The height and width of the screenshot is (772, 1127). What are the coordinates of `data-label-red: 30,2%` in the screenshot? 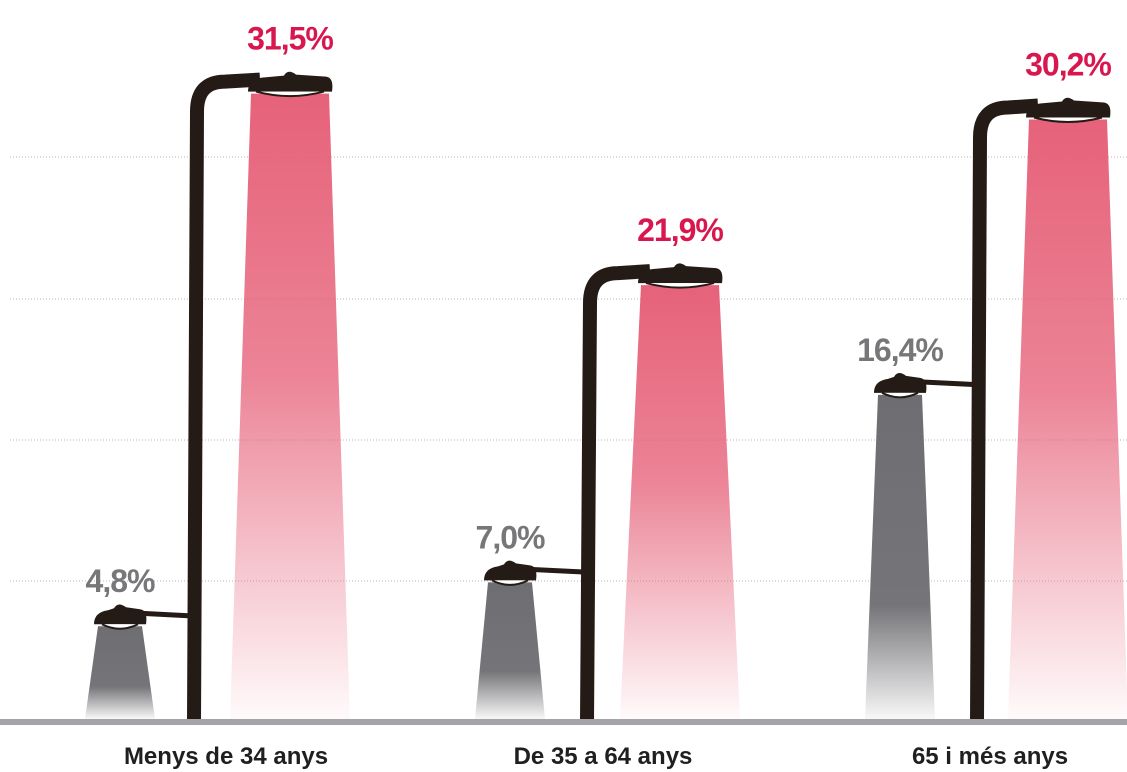 It's located at (1068, 65).